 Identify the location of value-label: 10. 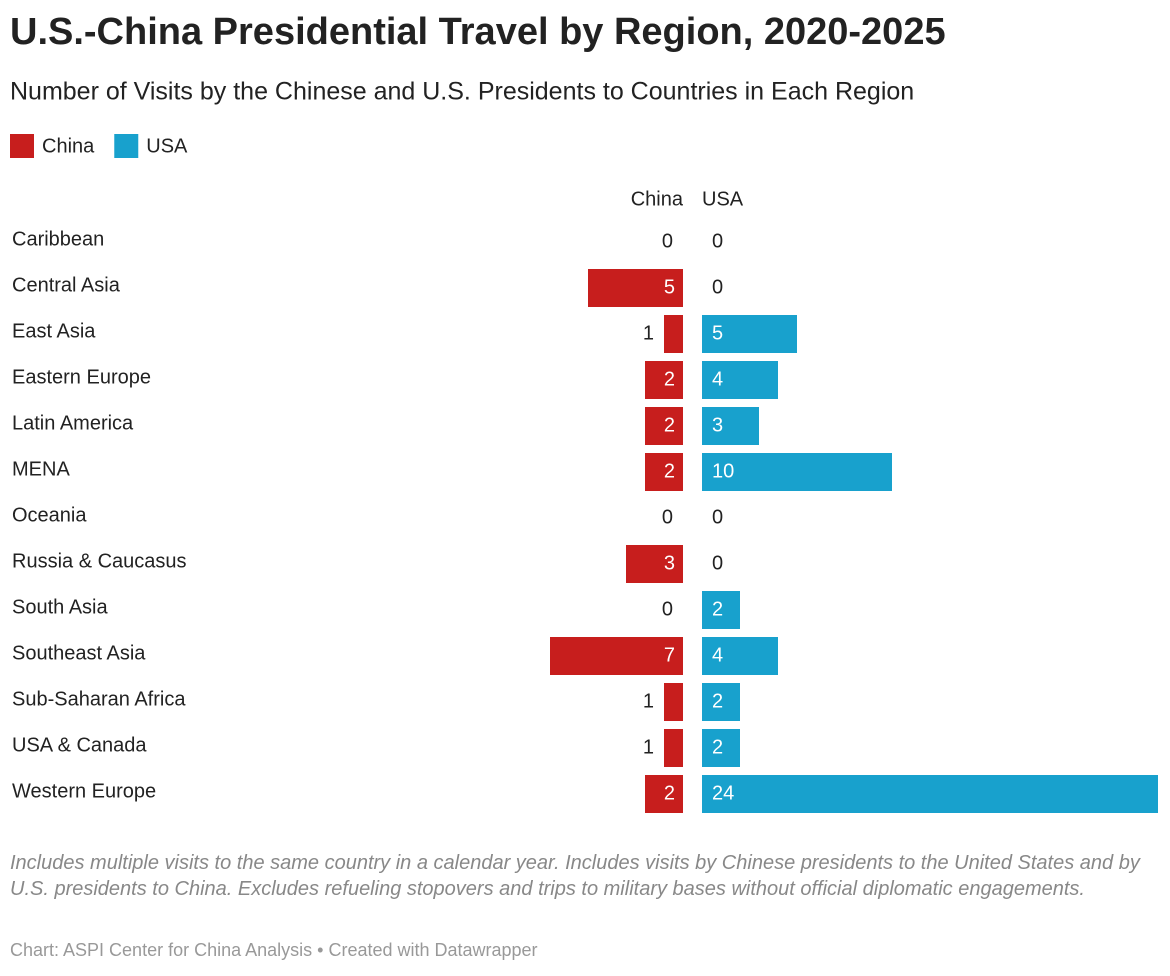
(723, 471).